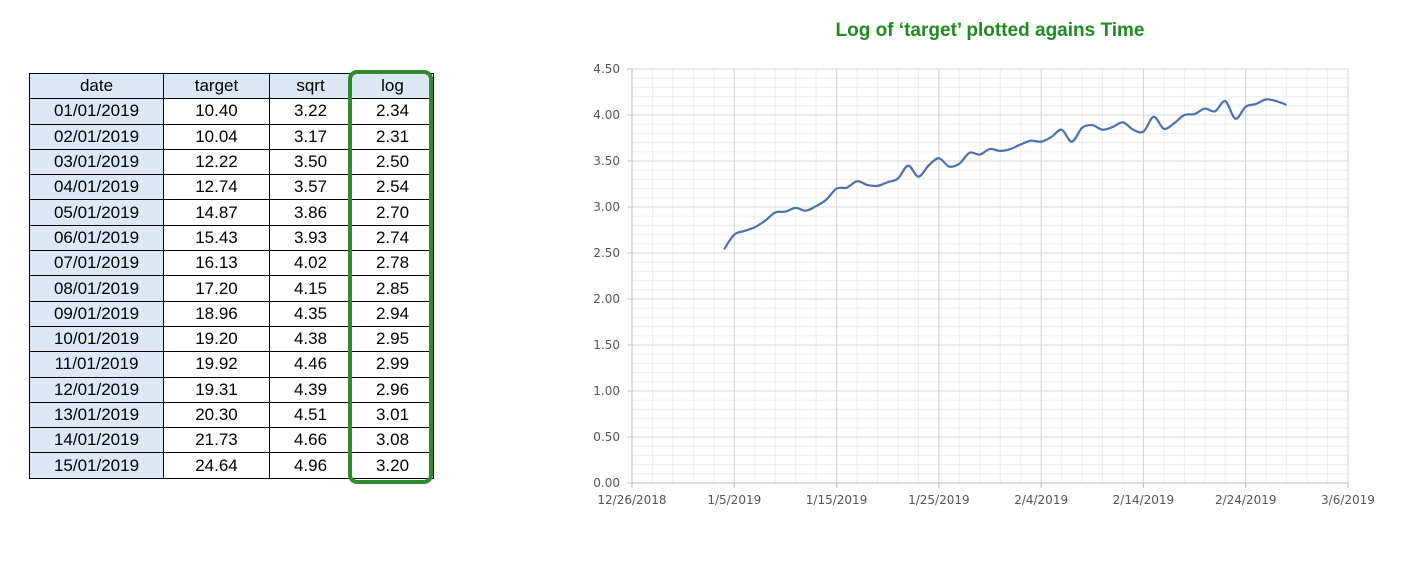  Describe the element at coordinates (216, 187) in the screenshot. I see `cell-target: 12.74` at that location.